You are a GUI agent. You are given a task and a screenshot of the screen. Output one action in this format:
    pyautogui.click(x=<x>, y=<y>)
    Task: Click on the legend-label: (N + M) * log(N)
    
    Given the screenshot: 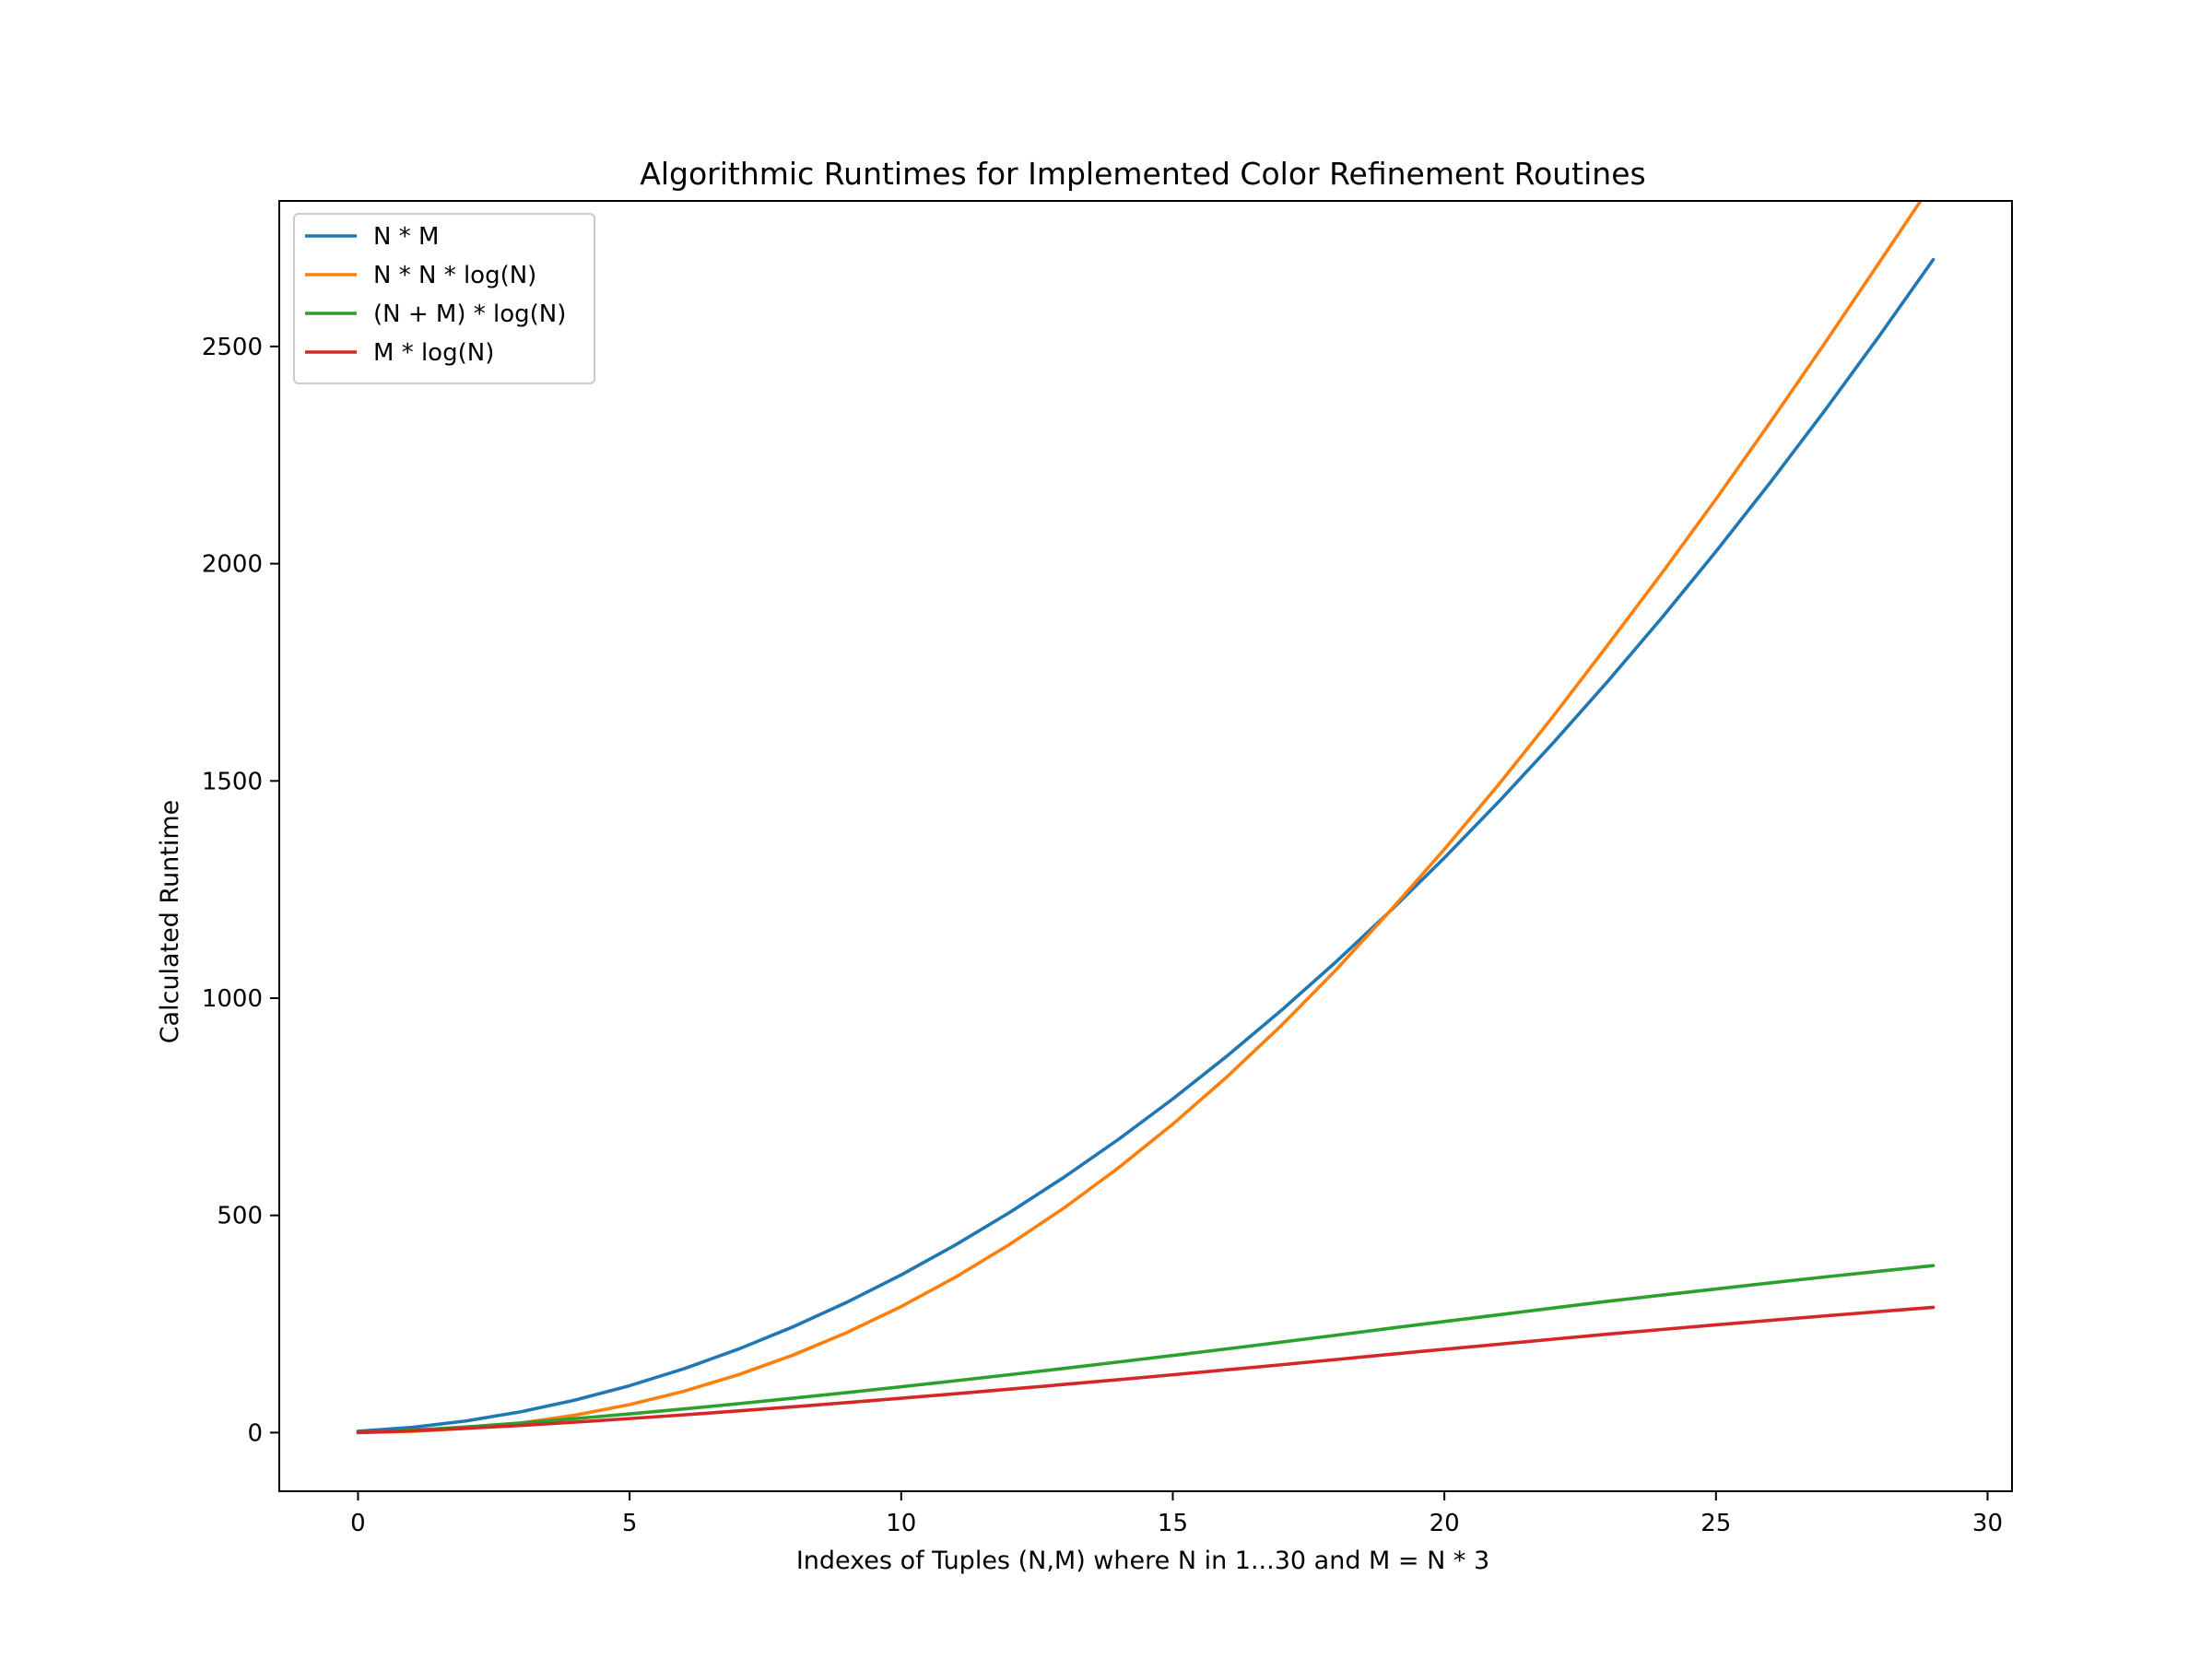 What is the action you would take?
    pyautogui.click(x=469, y=314)
    